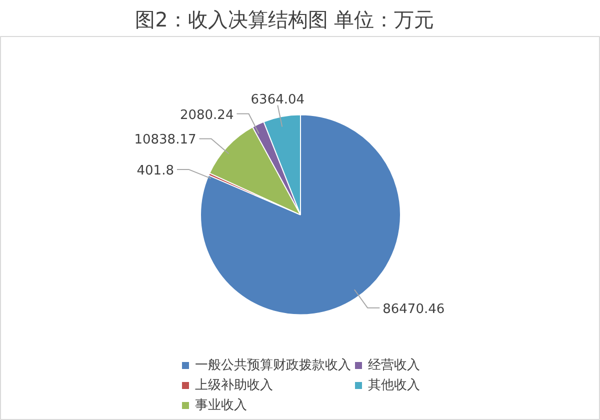 Image resolution: width=600 pixels, height=420 pixels. What do you see at coordinates (165, 140) in the screenshot?
I see `data-label: 10838.17` at bounding box center [165, 140].